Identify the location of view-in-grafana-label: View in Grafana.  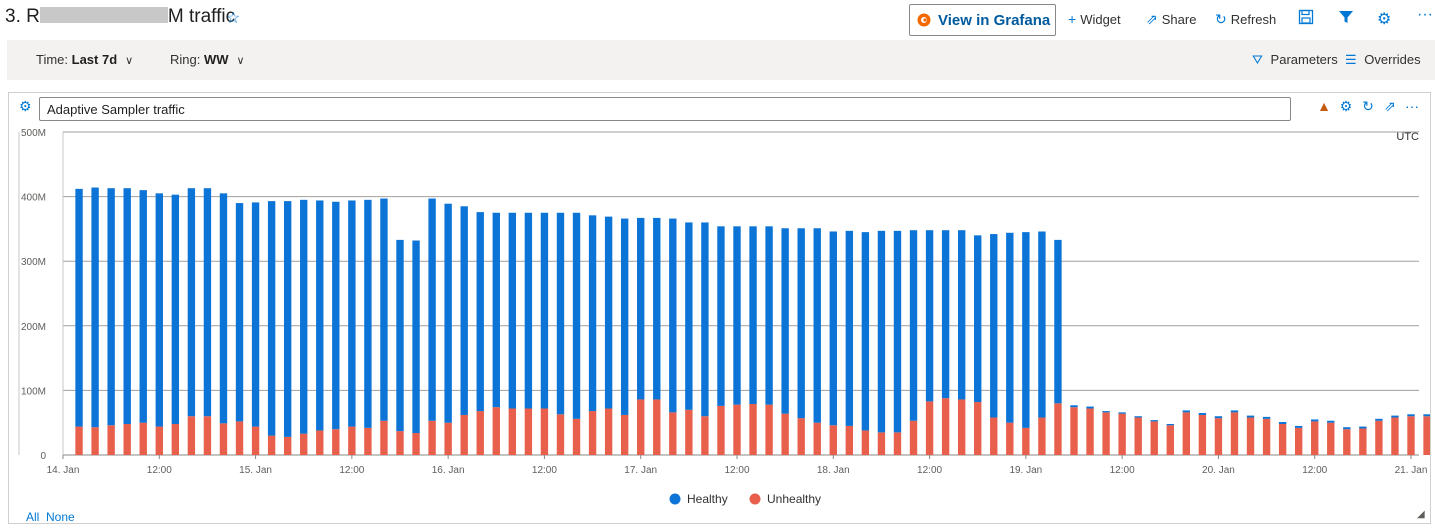
(994, 20).